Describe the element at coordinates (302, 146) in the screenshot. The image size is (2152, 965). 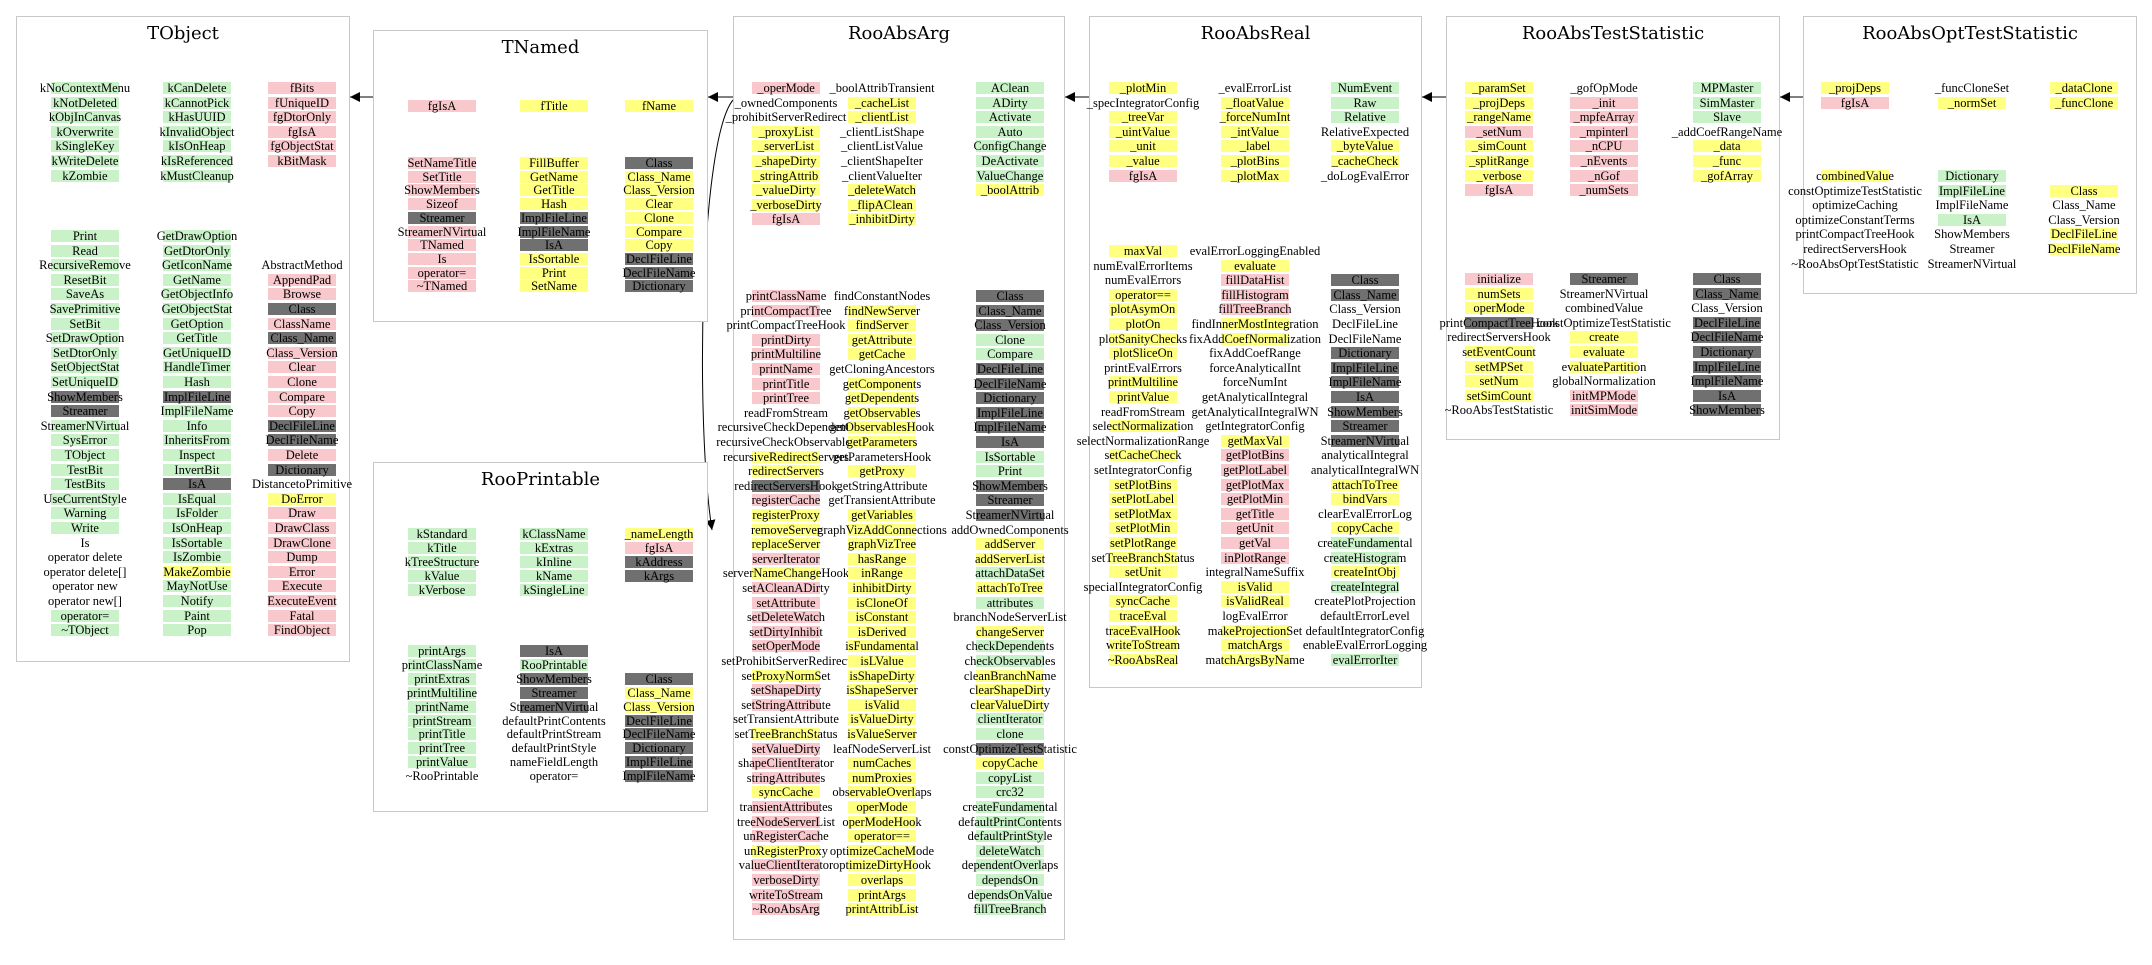
I see `member-fgobjectstat: fgObjectStat` at that location.